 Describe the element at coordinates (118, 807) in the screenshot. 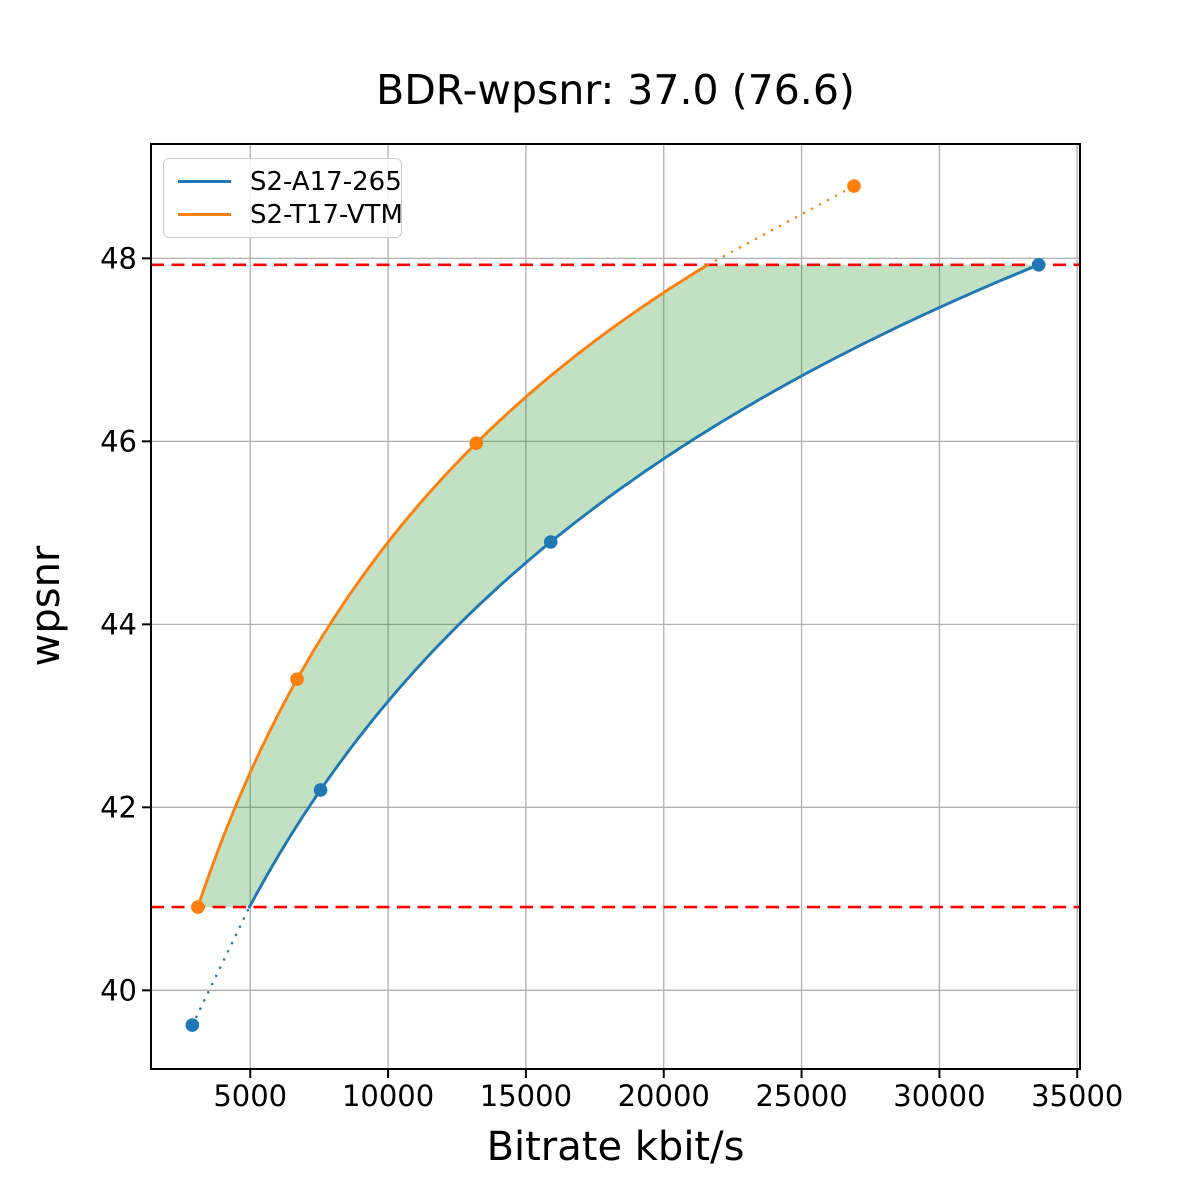

I see `y-tick-label: 42` at that location.